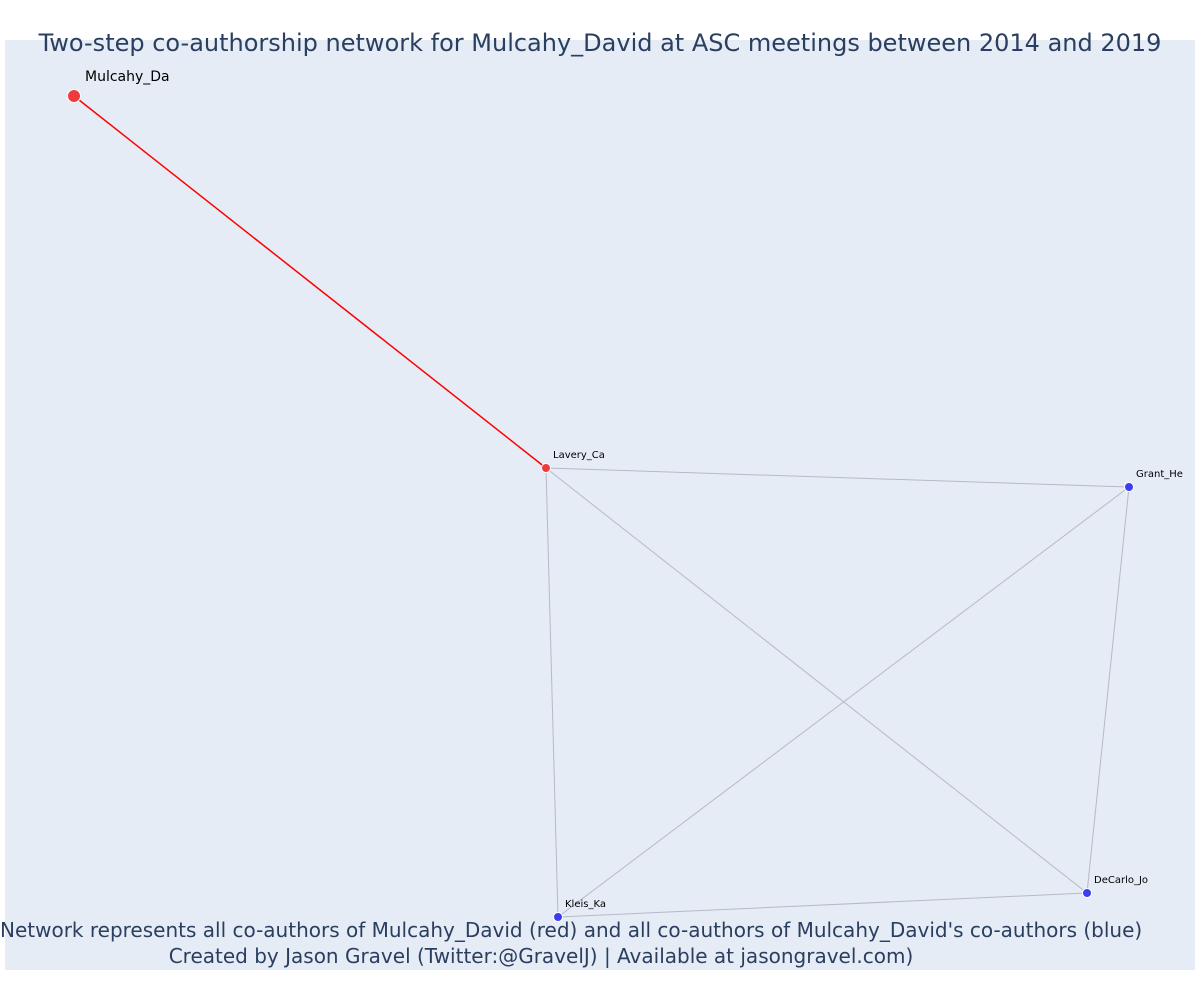  I want to click on edge-Lavery_Ca-Kleis_Ka, so click(552, 692).